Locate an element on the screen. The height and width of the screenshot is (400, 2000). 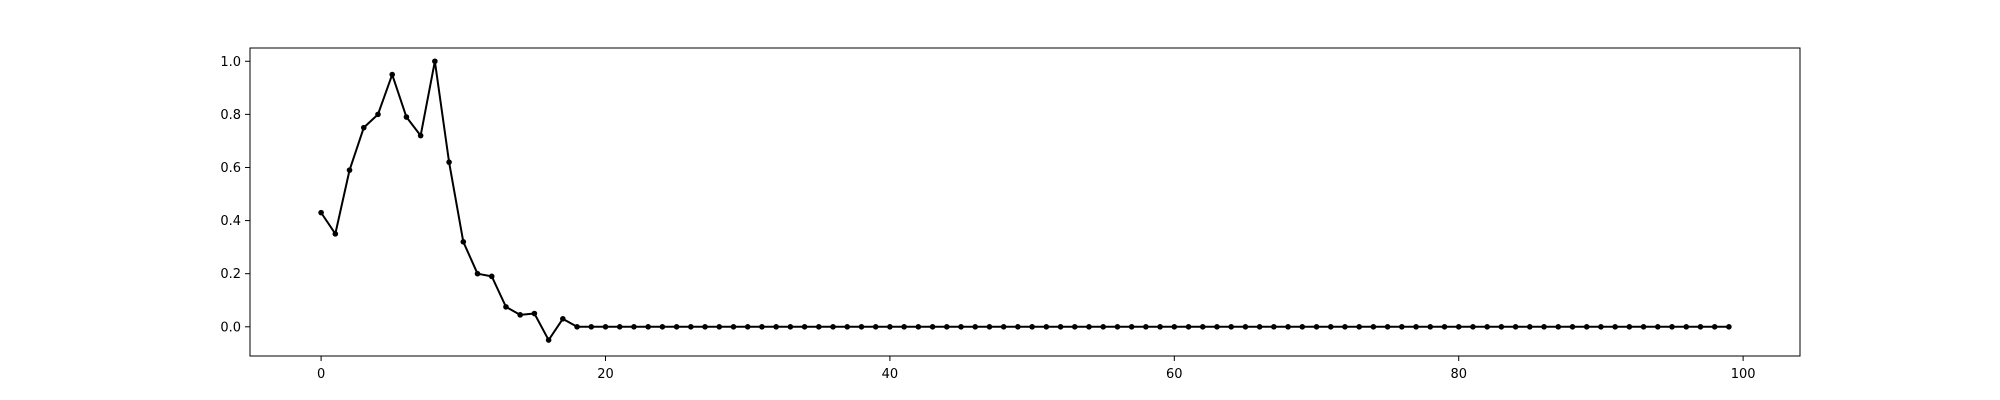
y-tick-label: 0.2 is located at coordinates (230, 274).